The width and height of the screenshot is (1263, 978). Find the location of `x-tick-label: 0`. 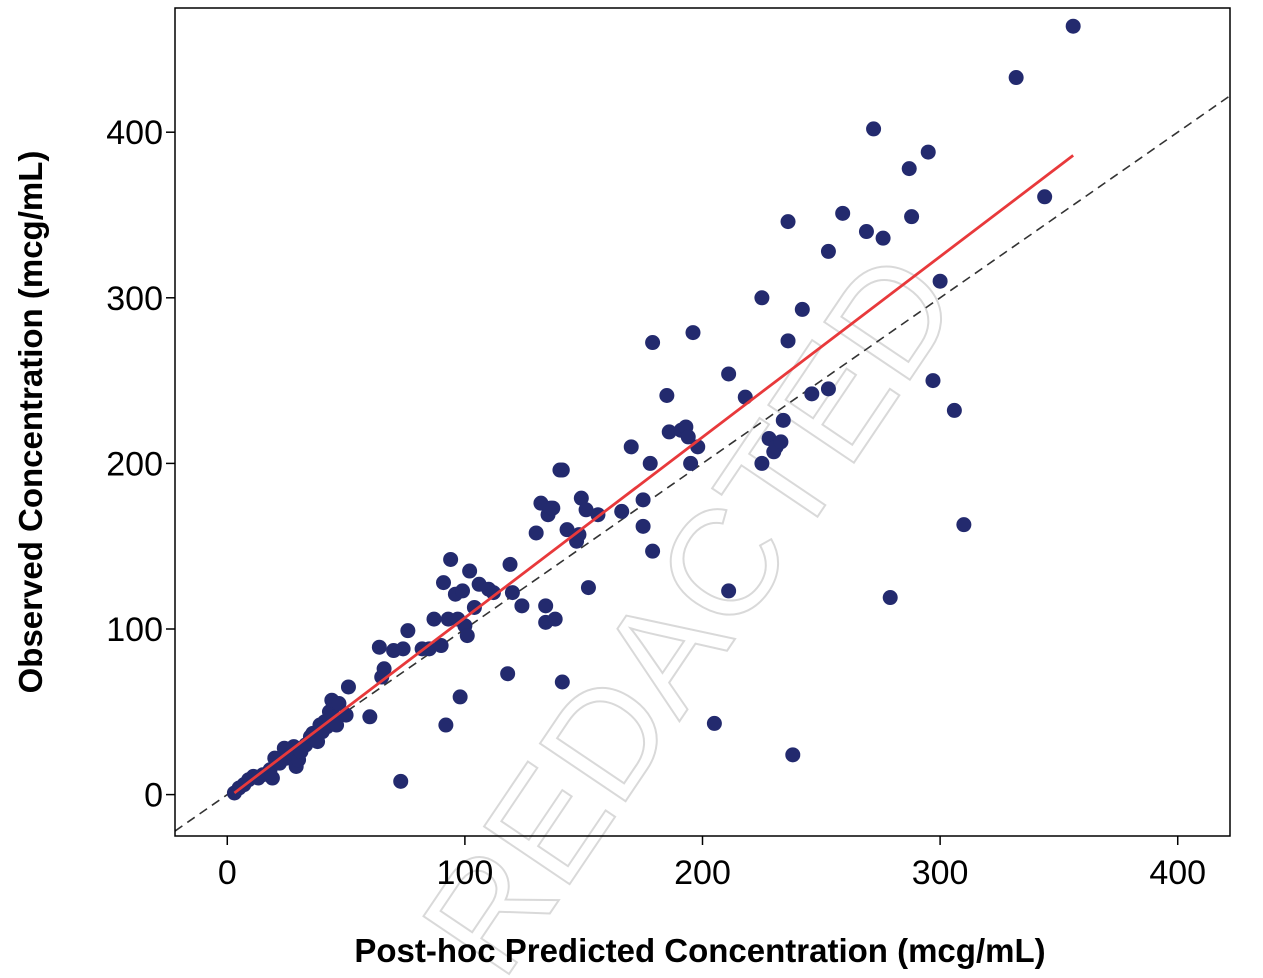

x-tick-label: 0 is located at coordinates (227, 873).